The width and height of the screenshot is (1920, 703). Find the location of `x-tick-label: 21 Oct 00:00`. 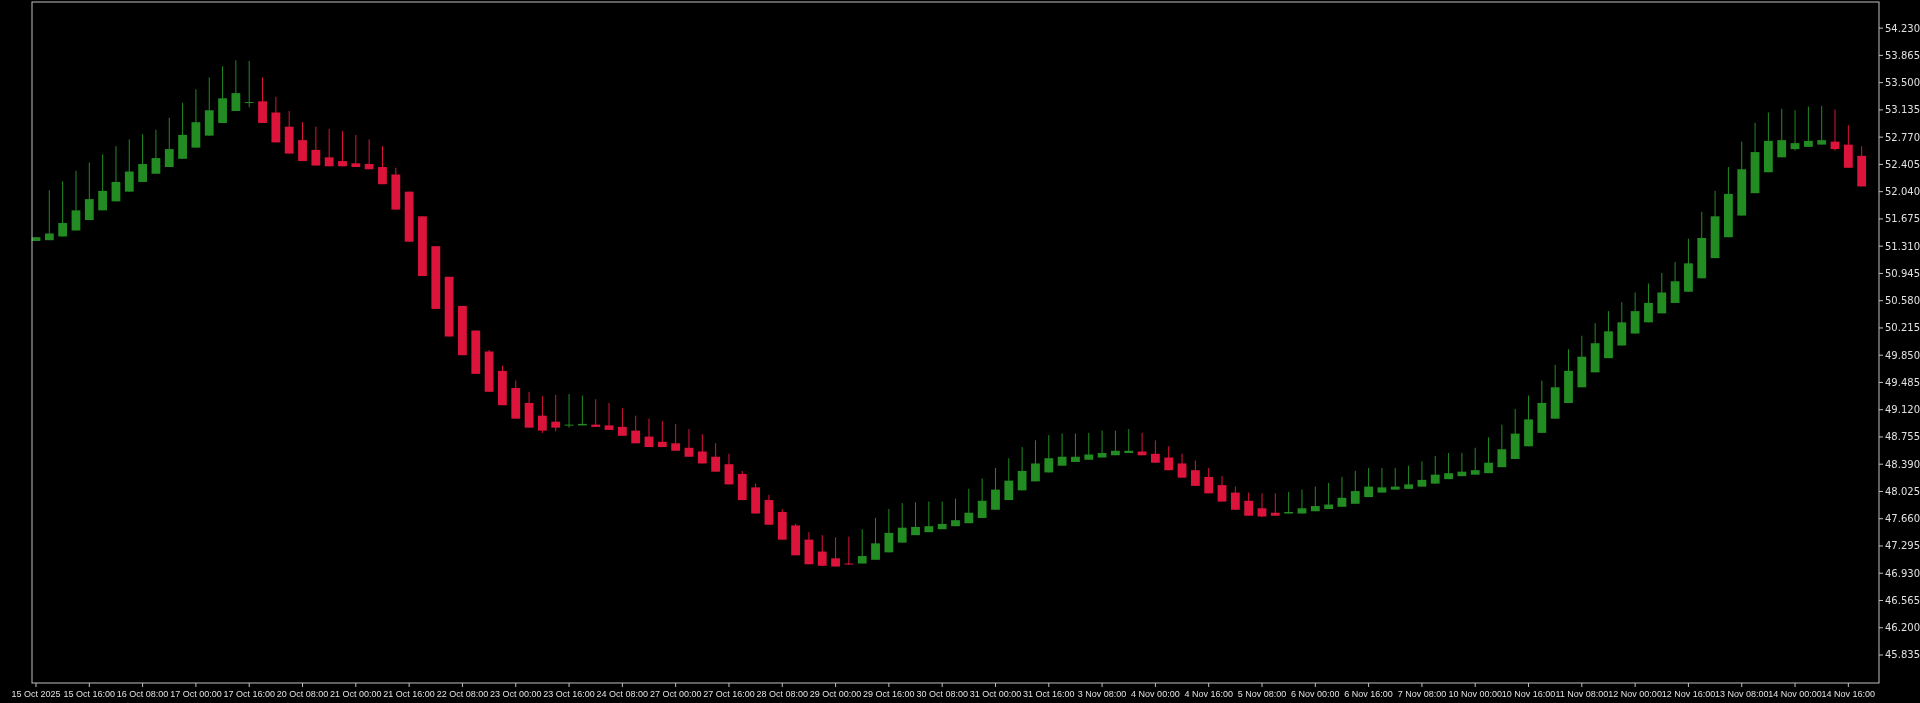

x-tick-label: 21 Oct 00:00 is located at coordinates (356, 694).